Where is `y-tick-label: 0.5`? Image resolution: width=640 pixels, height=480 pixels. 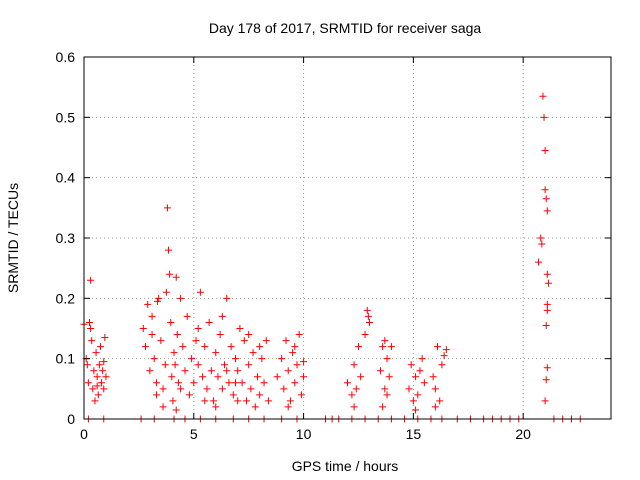
y-tick-label: 0.5 is located at coordinates (66, 117).